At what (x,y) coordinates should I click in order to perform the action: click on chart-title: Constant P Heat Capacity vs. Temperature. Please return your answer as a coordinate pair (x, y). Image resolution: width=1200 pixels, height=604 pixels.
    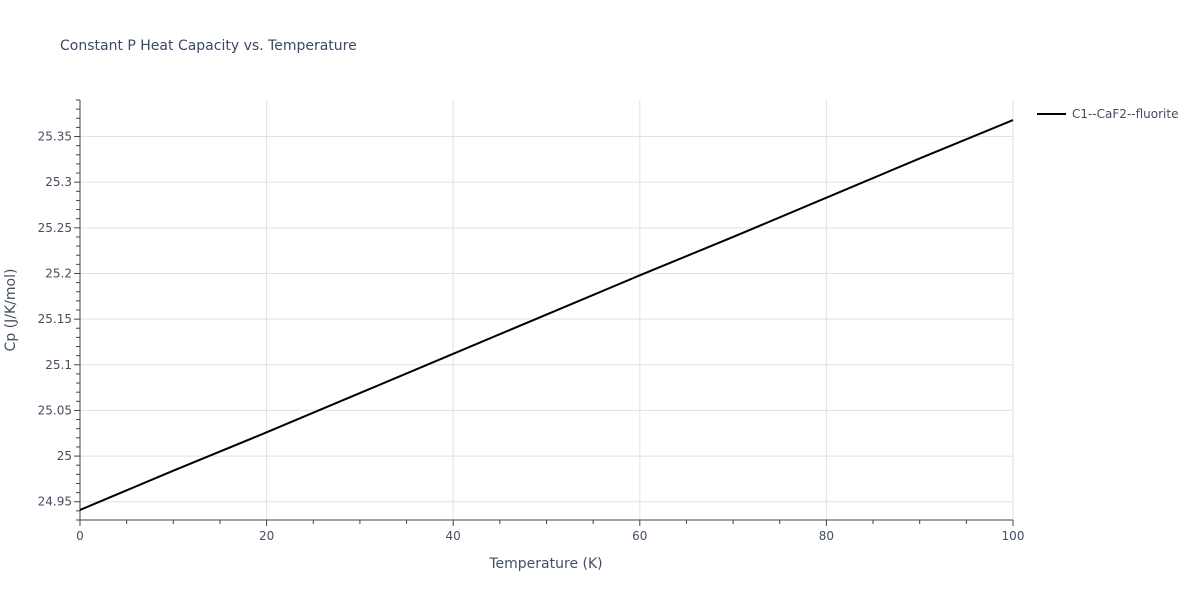
    Looking at the image, I should click on (208, 46).